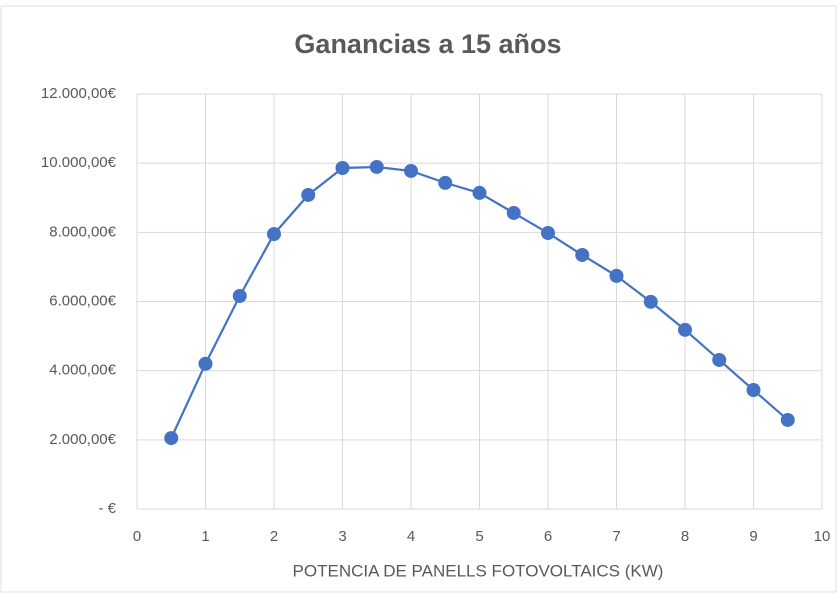 The image size is (837, 593). I want to click on x-tick-label: 5, so click(479, 536).